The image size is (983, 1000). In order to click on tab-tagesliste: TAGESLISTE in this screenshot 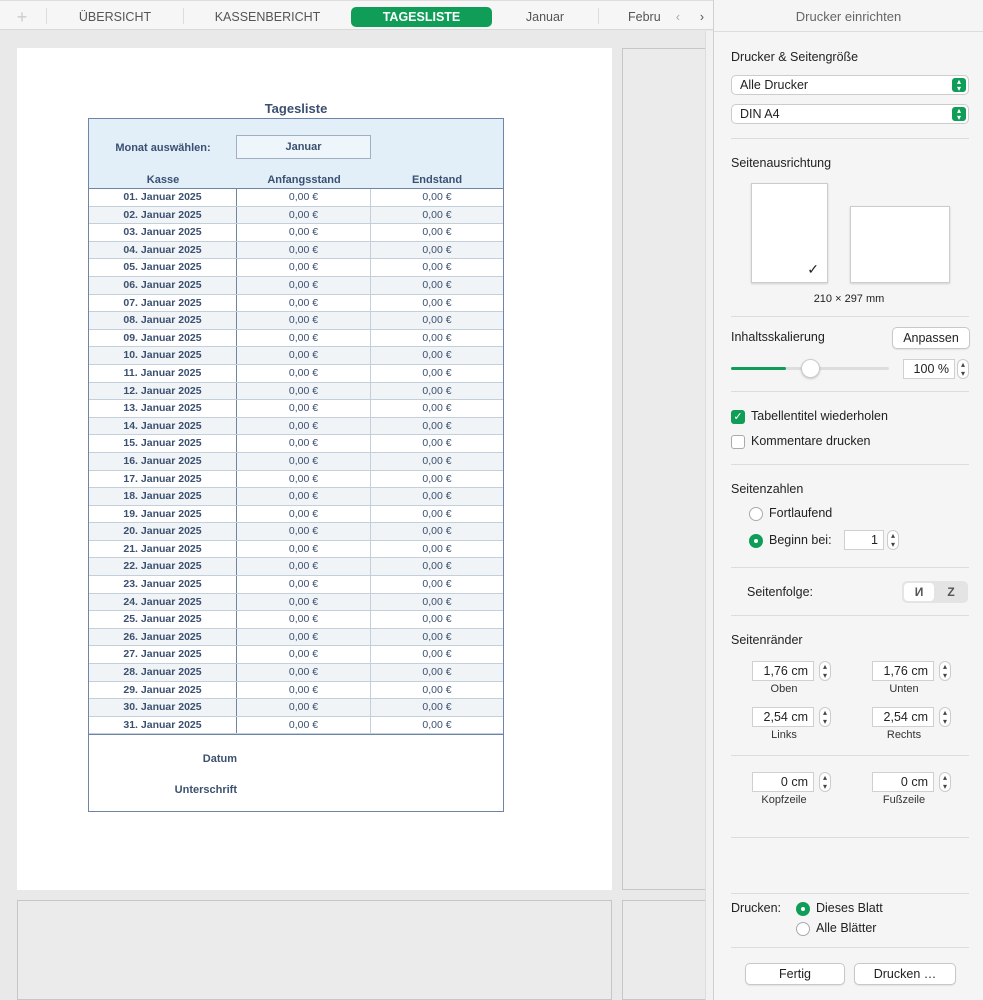, I will do `click(421, 17)`.